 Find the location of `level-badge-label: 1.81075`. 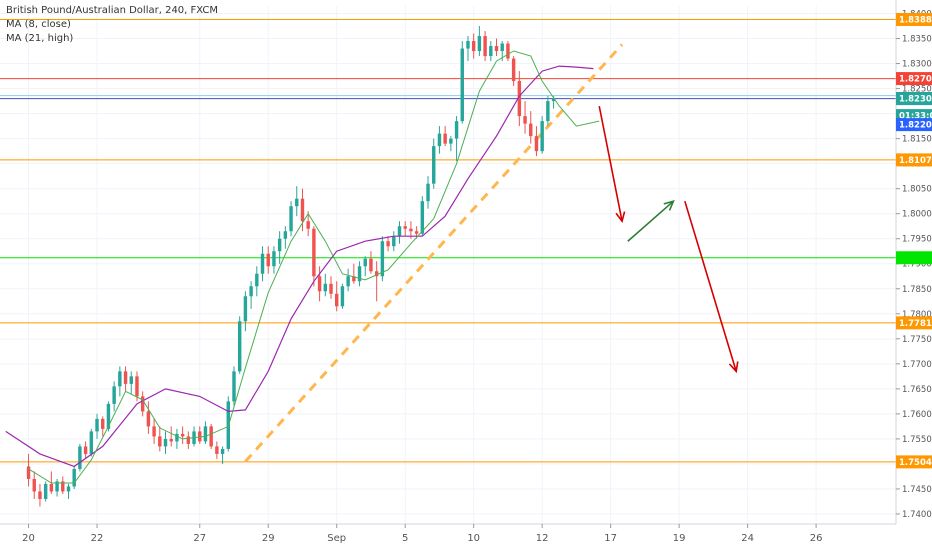

level-badge-label: 1.81075 is located at coordinates (915, 161).